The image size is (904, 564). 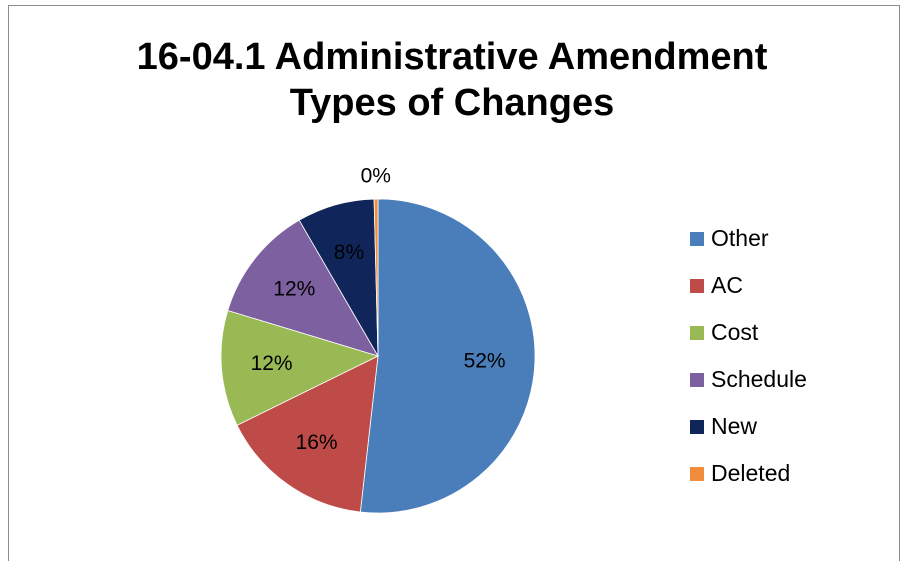 What do you see at coordinates (697, 473) in the screenshot?
I see `legend-swatch-deleted` at bounding box center [697, 473].